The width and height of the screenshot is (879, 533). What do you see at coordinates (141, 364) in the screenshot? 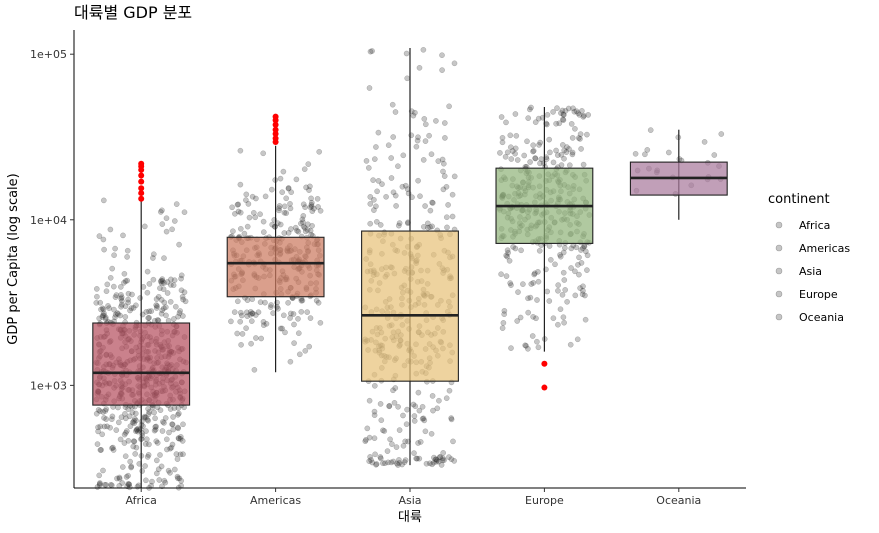
I see `box-africa` at bounding box center [141, 364].